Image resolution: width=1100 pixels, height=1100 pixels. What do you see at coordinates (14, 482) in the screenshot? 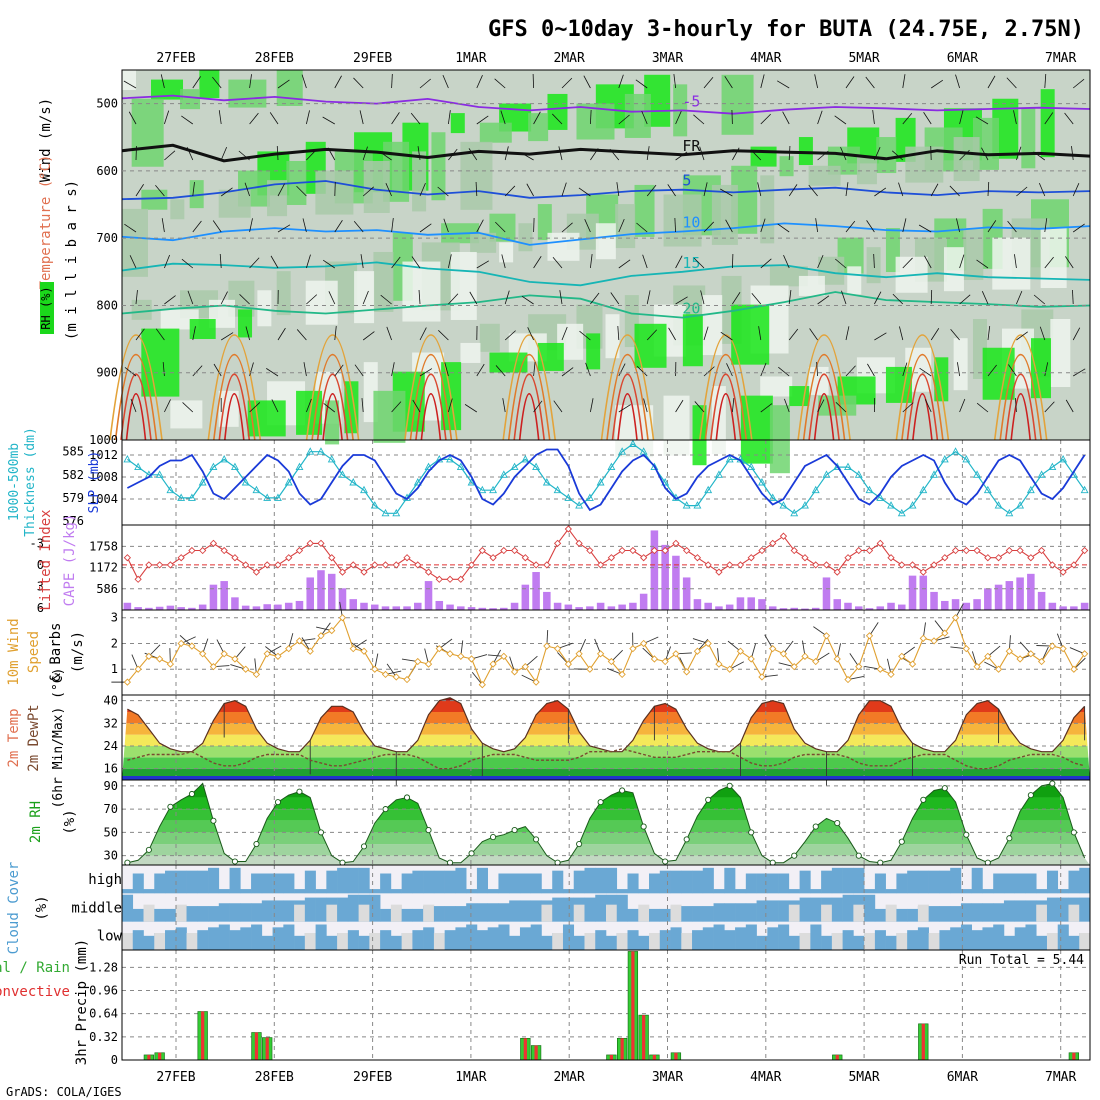
I see `thickness-label-1: 1000-500mb` at bounding box center [14, 482].